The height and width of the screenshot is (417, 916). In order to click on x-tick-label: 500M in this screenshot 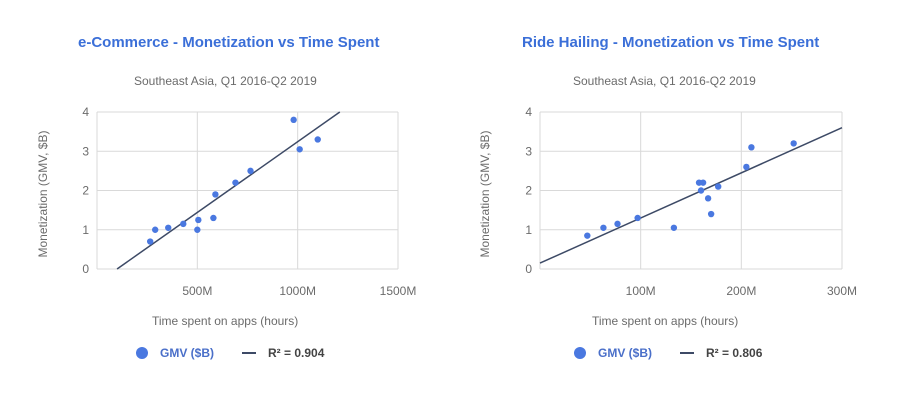, I will do `click(197, 289)`.